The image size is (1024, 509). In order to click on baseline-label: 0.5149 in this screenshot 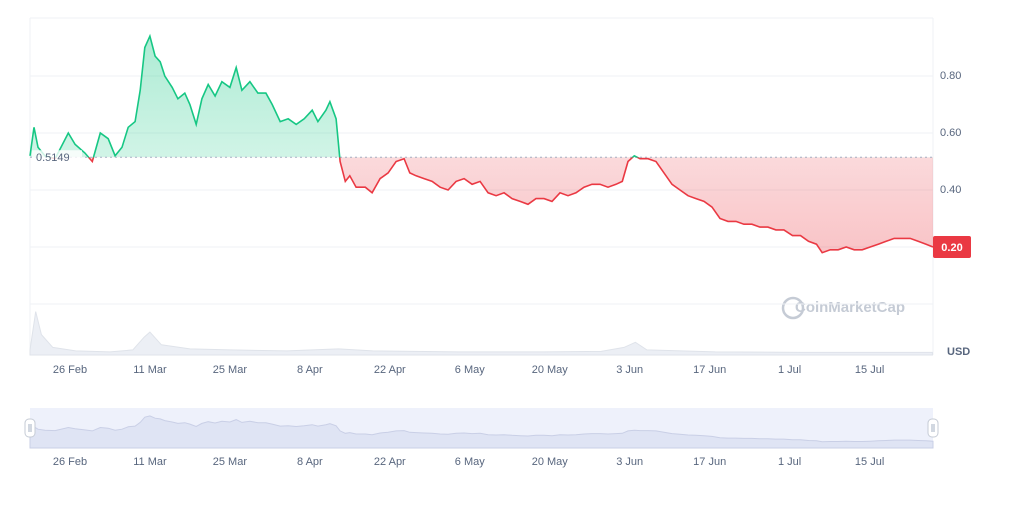, I will do `click(53, 158)`.